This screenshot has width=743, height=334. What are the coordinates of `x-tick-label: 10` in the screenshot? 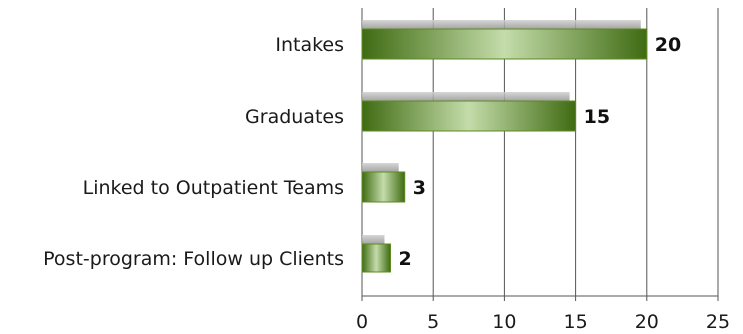 It's located at (504, 322).